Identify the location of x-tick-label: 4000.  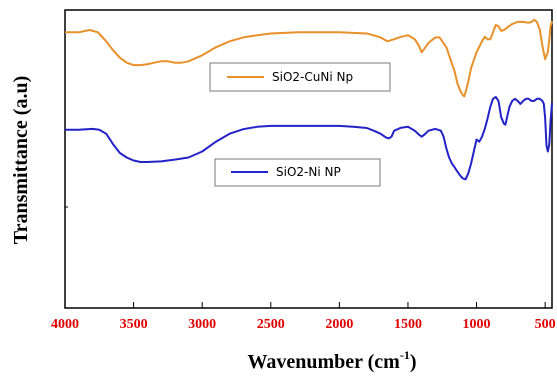
(65, 324).